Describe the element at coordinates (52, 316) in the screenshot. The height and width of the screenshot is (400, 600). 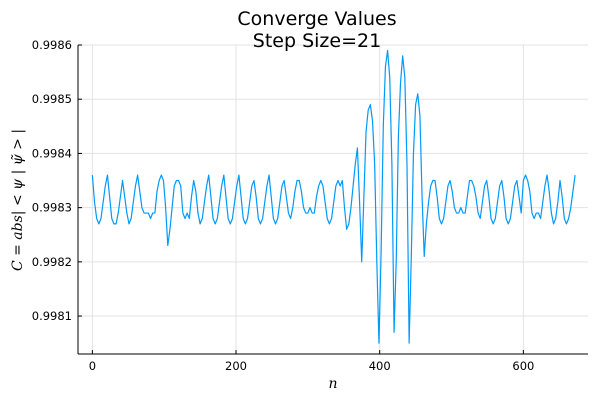
I see `y-tick-label: 0.9981` at that location.